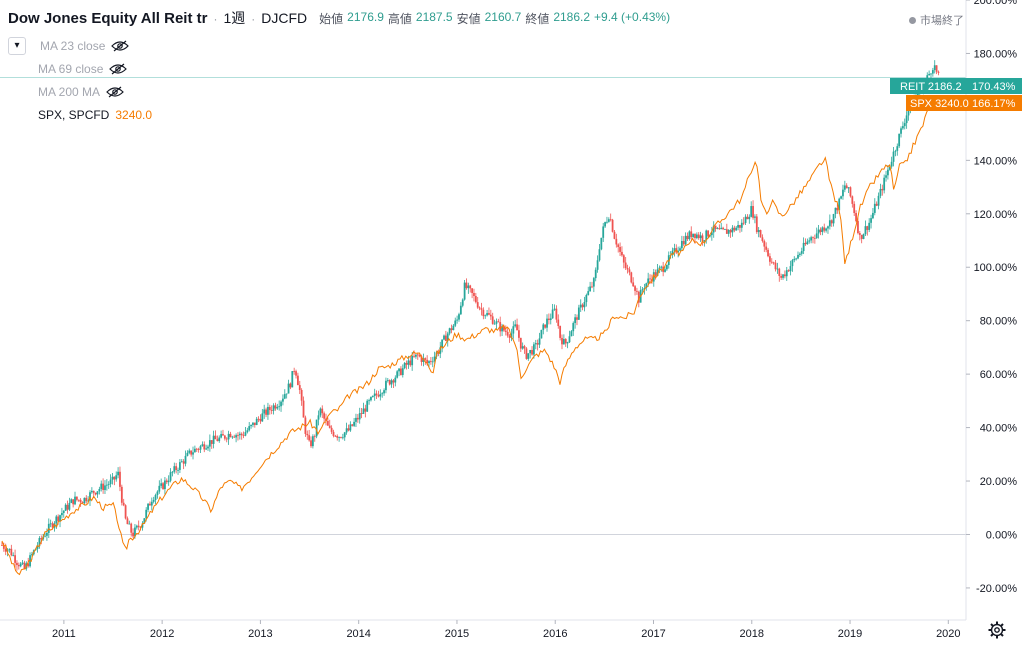 This screenshot has width=1024, height=645. Describe the element at coordinates (74, 114) in the screenshot. I see `spx-legend-name: SPX, SPCFD` at that location.